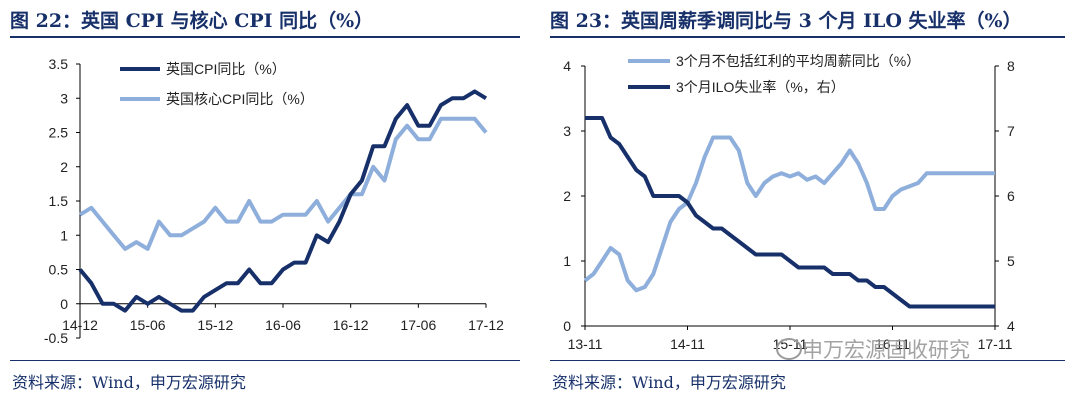 The image size is (1080, 401). What do you see at coordinates (1011, 261) in the screenshot?
I see `y2-tick-label: 5` at bounding box center [1011, 261].